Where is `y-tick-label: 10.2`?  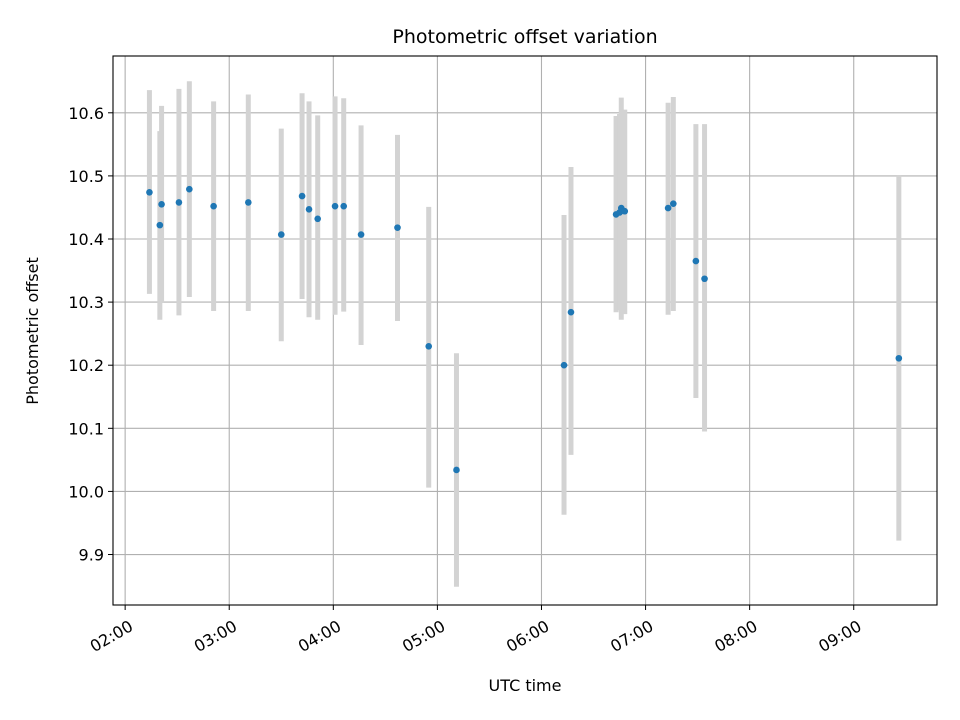 y-tick-label: 10.2 is located at coordinates (86, 365).